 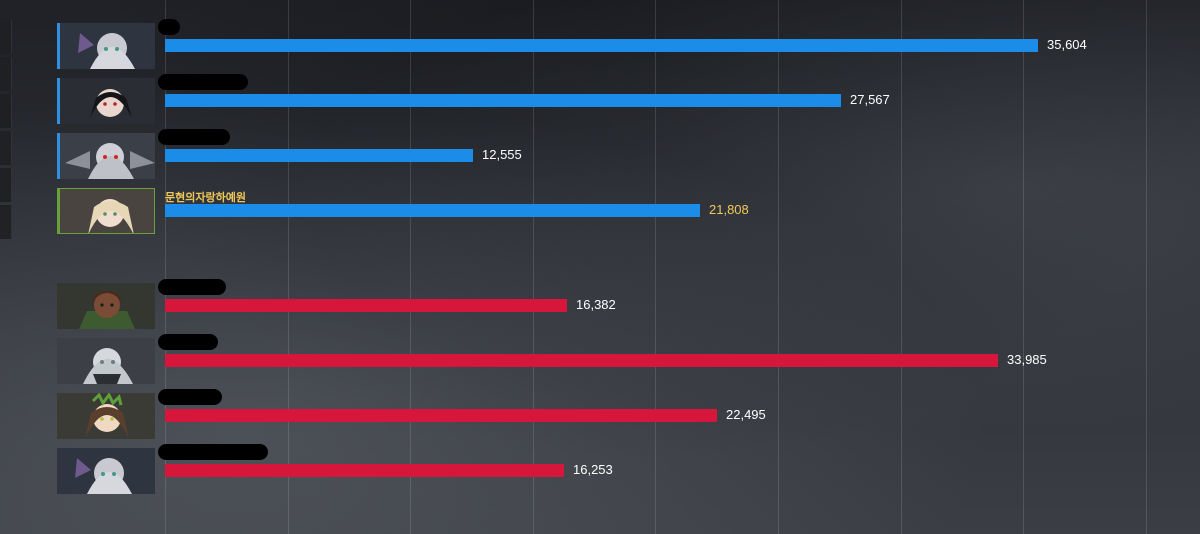 I want to click on damage-value: 16,382, so click(x=596, y=304).